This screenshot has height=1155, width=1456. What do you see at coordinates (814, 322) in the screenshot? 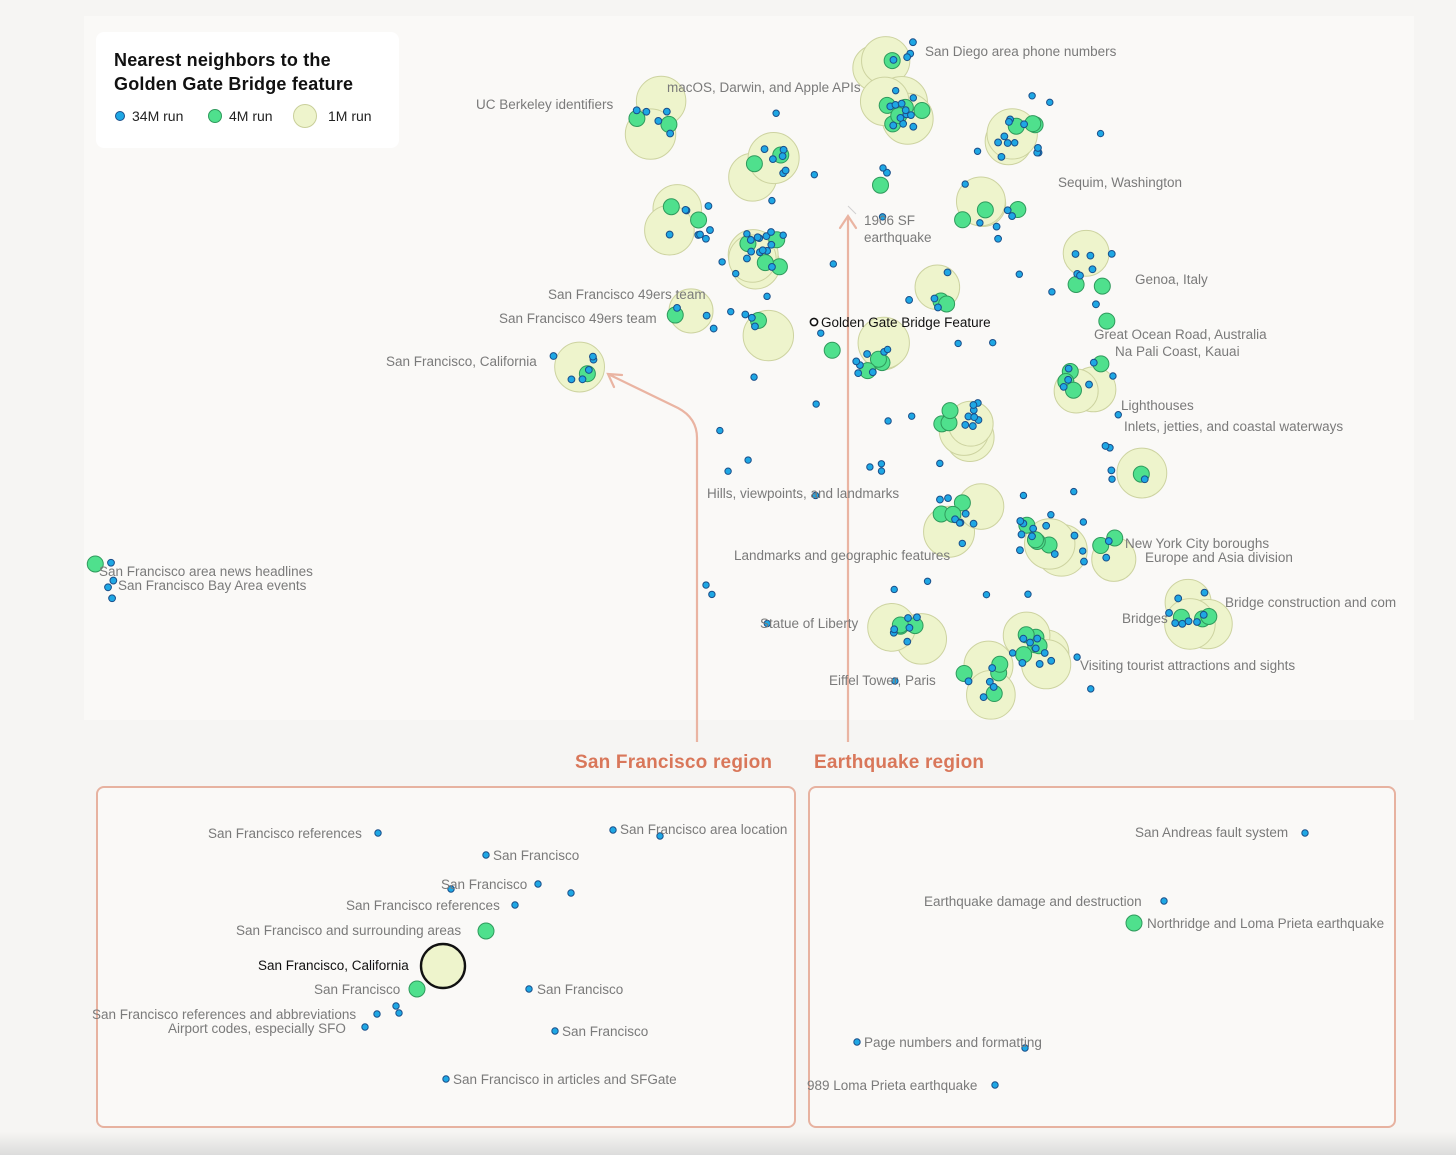
I see `golden-gate-point` at bounding box center [814, 322].